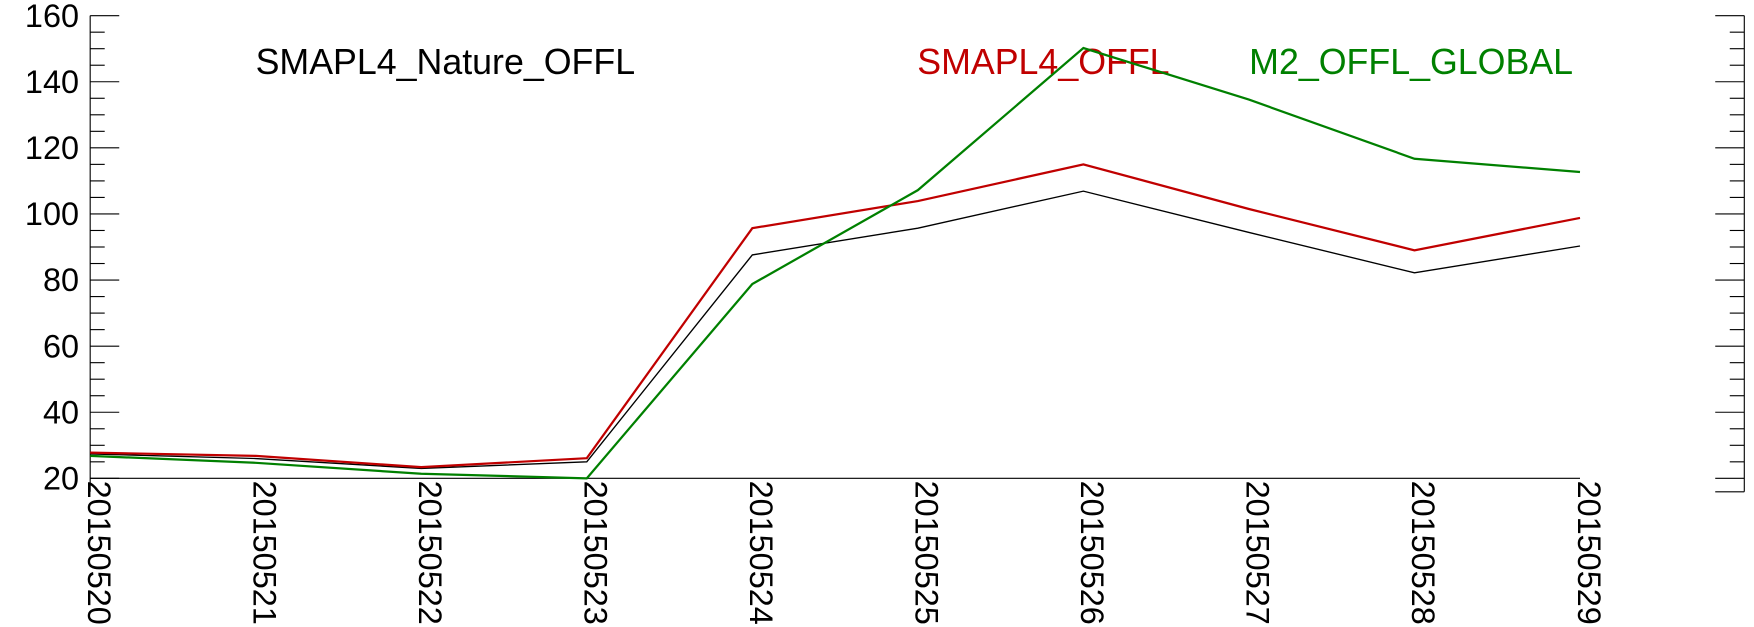  Describe the element at coordinates (596, 553) in the screenshot. I see `x-tick-label: 20150523` at that location.